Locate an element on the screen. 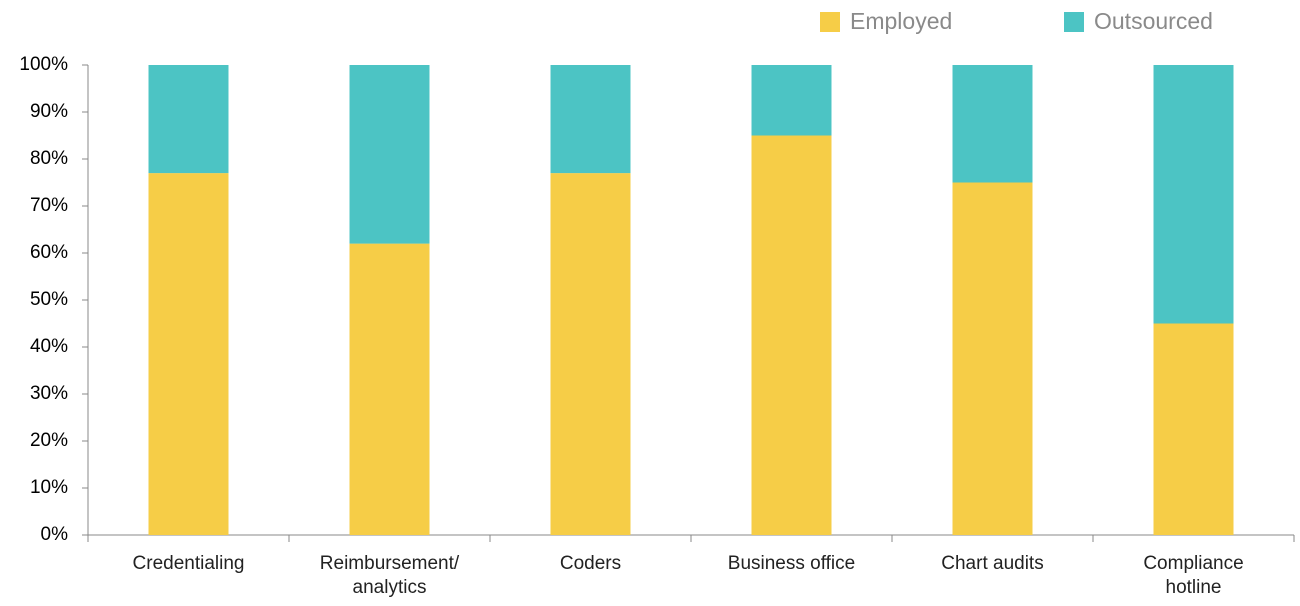  y-tick-label: 100% is located at coordinates (43, 64).